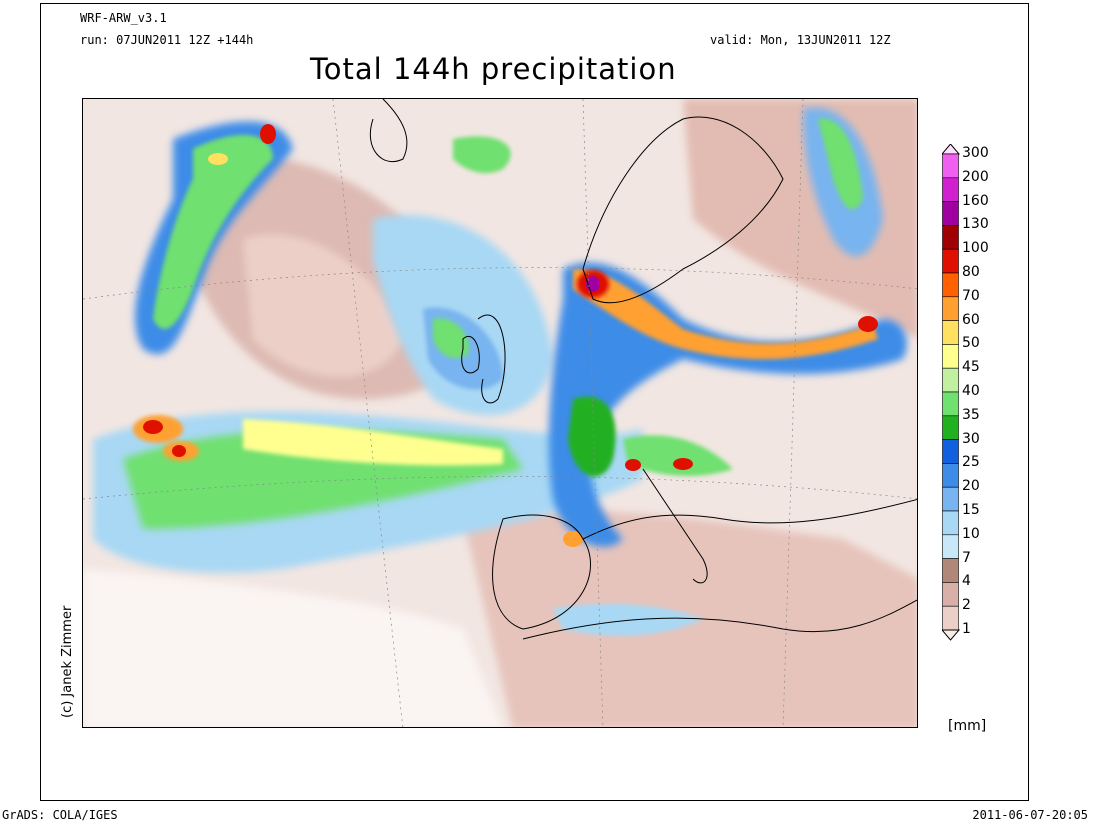 Image resolution: width=1100 pixels, height=825 pixels. I want to click on colorbar-tick-label: 70, so click(971, 295).